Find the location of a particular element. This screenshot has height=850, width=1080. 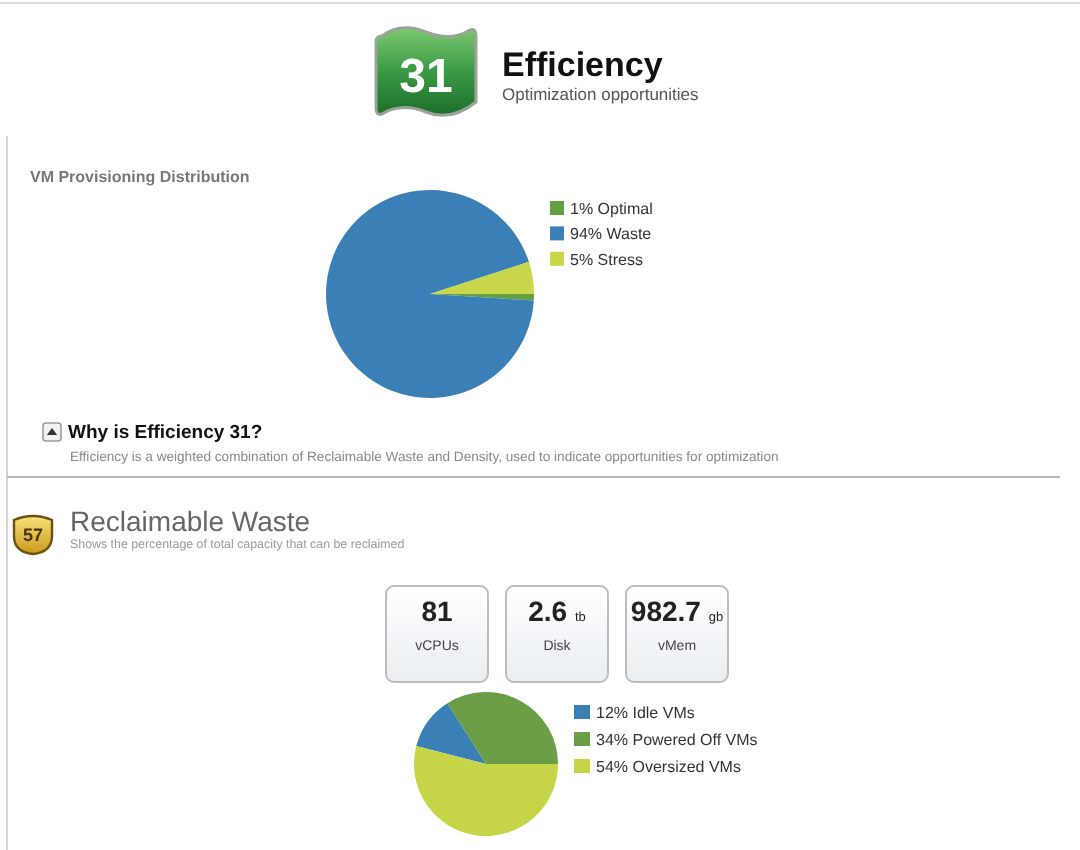

text: Efficiency is located at coordinates (583, 65).